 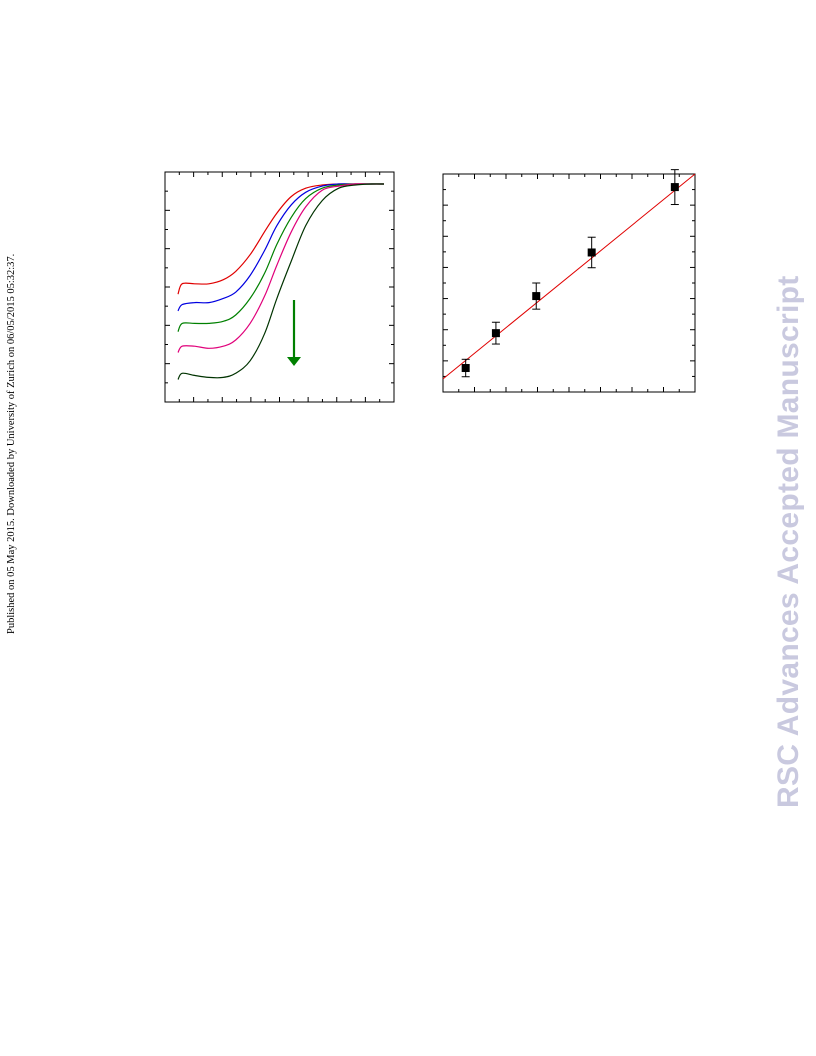 What do you see at coordinates (294, 361) in the screenshot?
I see `trend-arrow-head` at bounding box center [294, 361].